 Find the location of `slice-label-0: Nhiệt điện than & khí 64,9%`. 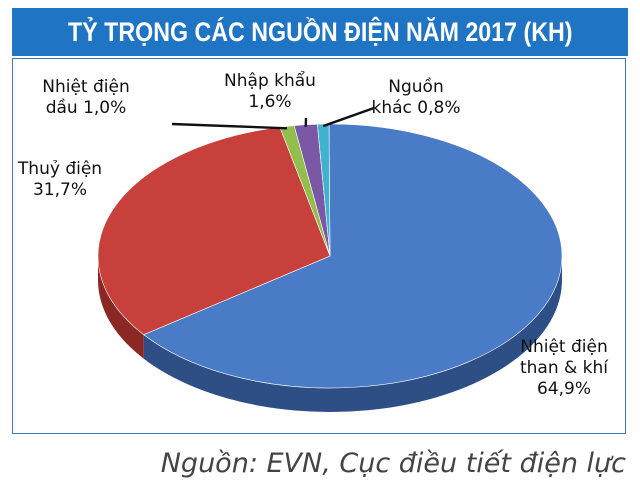

slice-label-0: Nhiệt điện than & khí 64,9% is located at coordinates (564, 368).